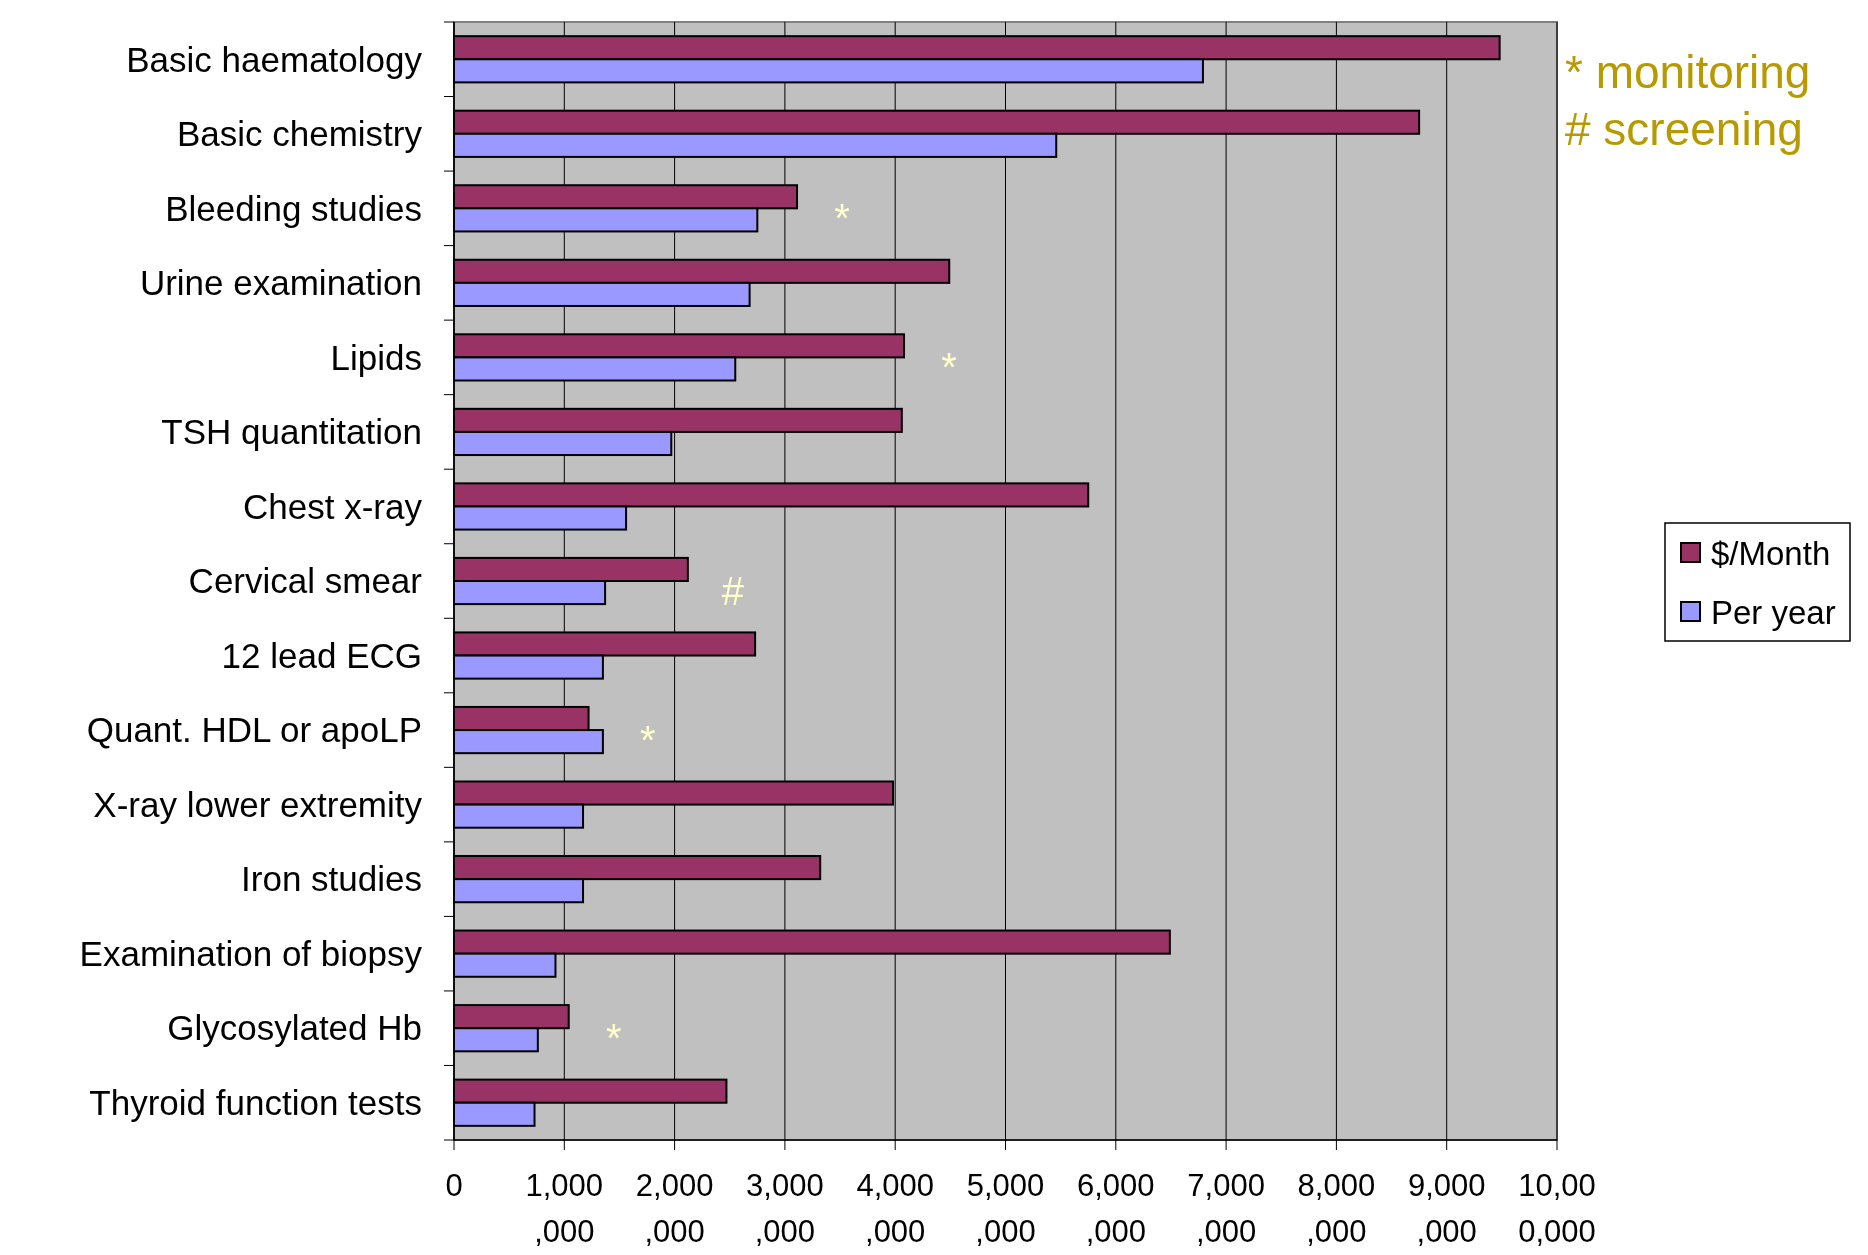 The image size is (1868, 1255). What do you see at coordinates (1773, 612) in the screenshot?
I see `legend-label: Per year` at bounding box center [1773, 612].